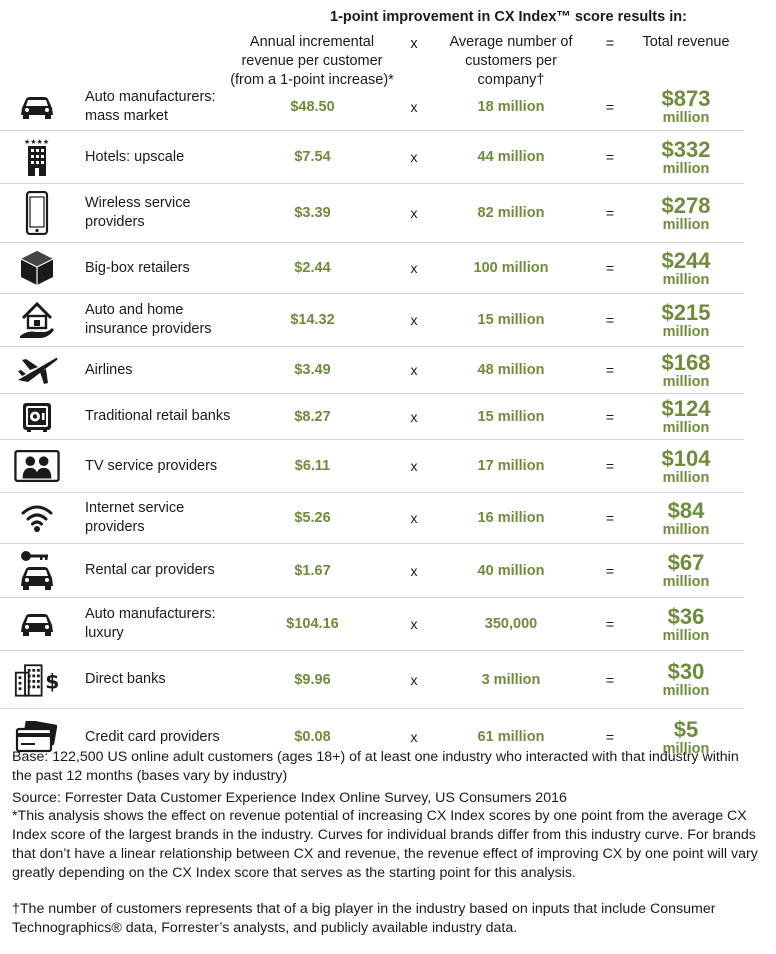 The width and height of the screenshot is (776, 954). Describe the element at coordinates (511, 624) in the screenshot. I see `customer-count: 350,000` at that location.